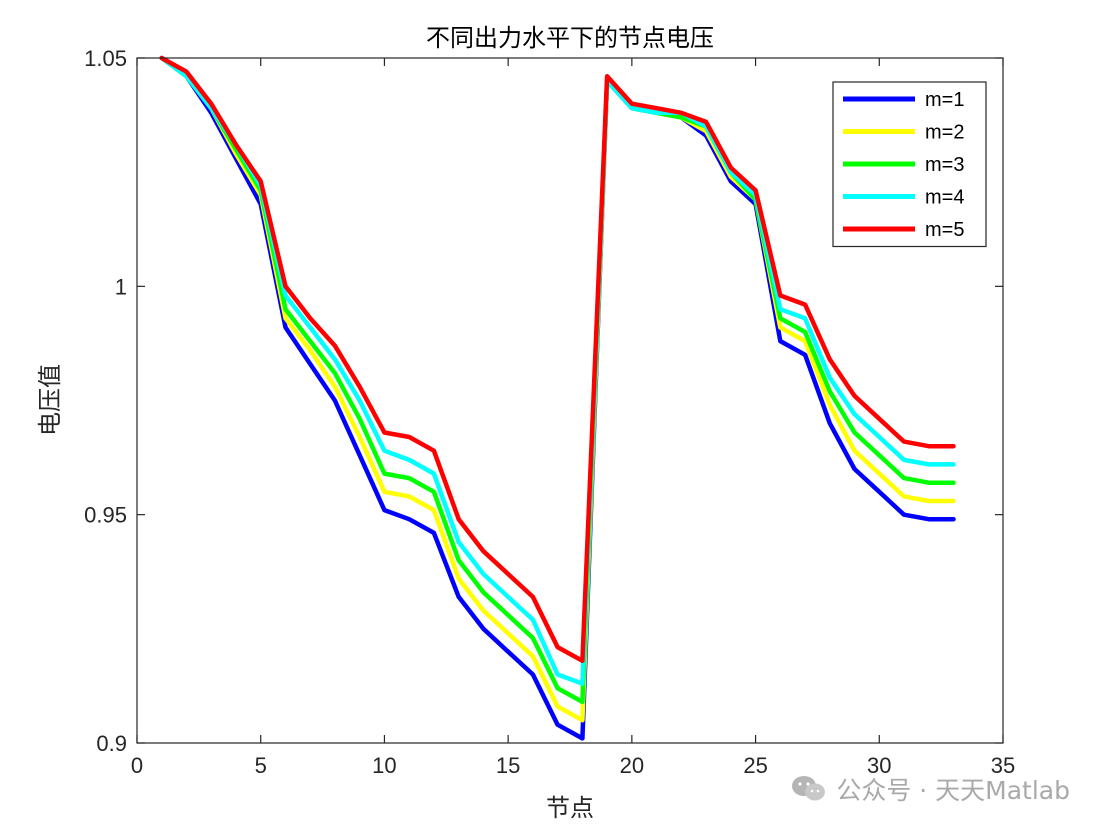  What do you see at coordinates (570, 808) in the screenshot?
I see `x-axis-title: 节点` at bounding box center [570, 808].